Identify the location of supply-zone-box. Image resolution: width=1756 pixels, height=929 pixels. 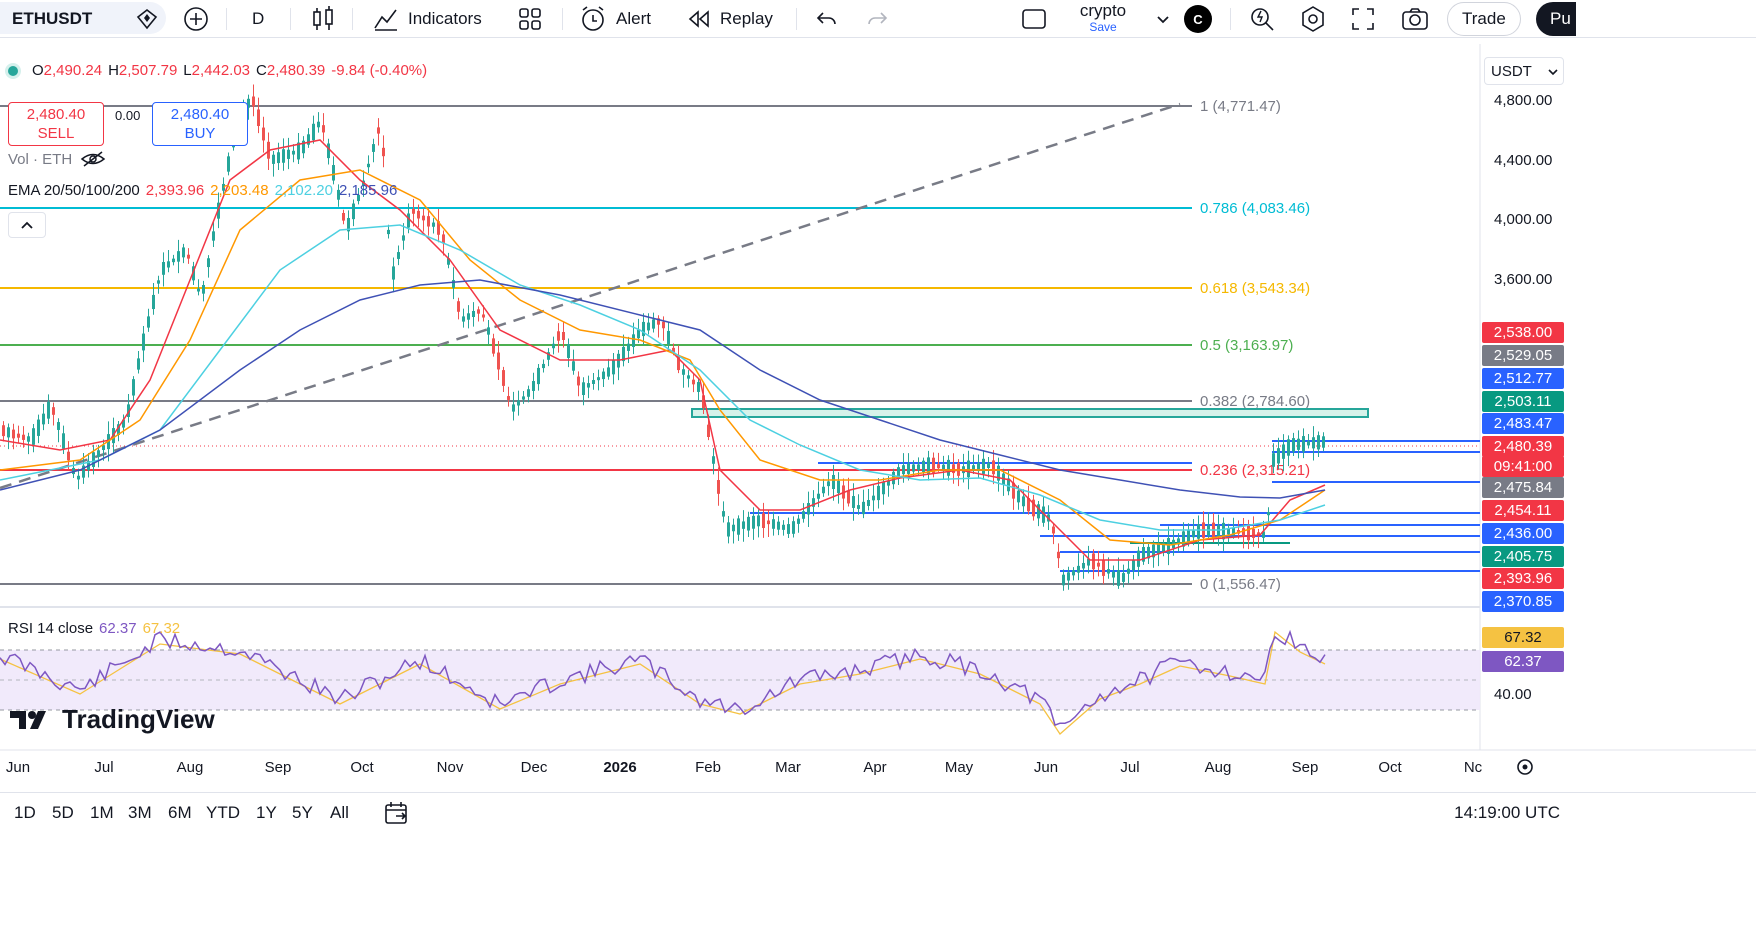
(1030, 413).